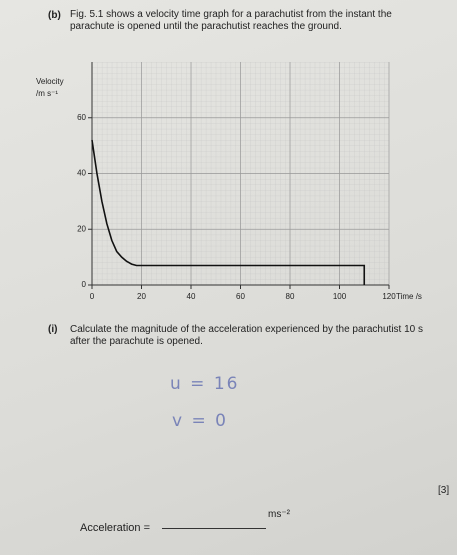  I want to click on x-tick-label: 40, so click(191, 296).